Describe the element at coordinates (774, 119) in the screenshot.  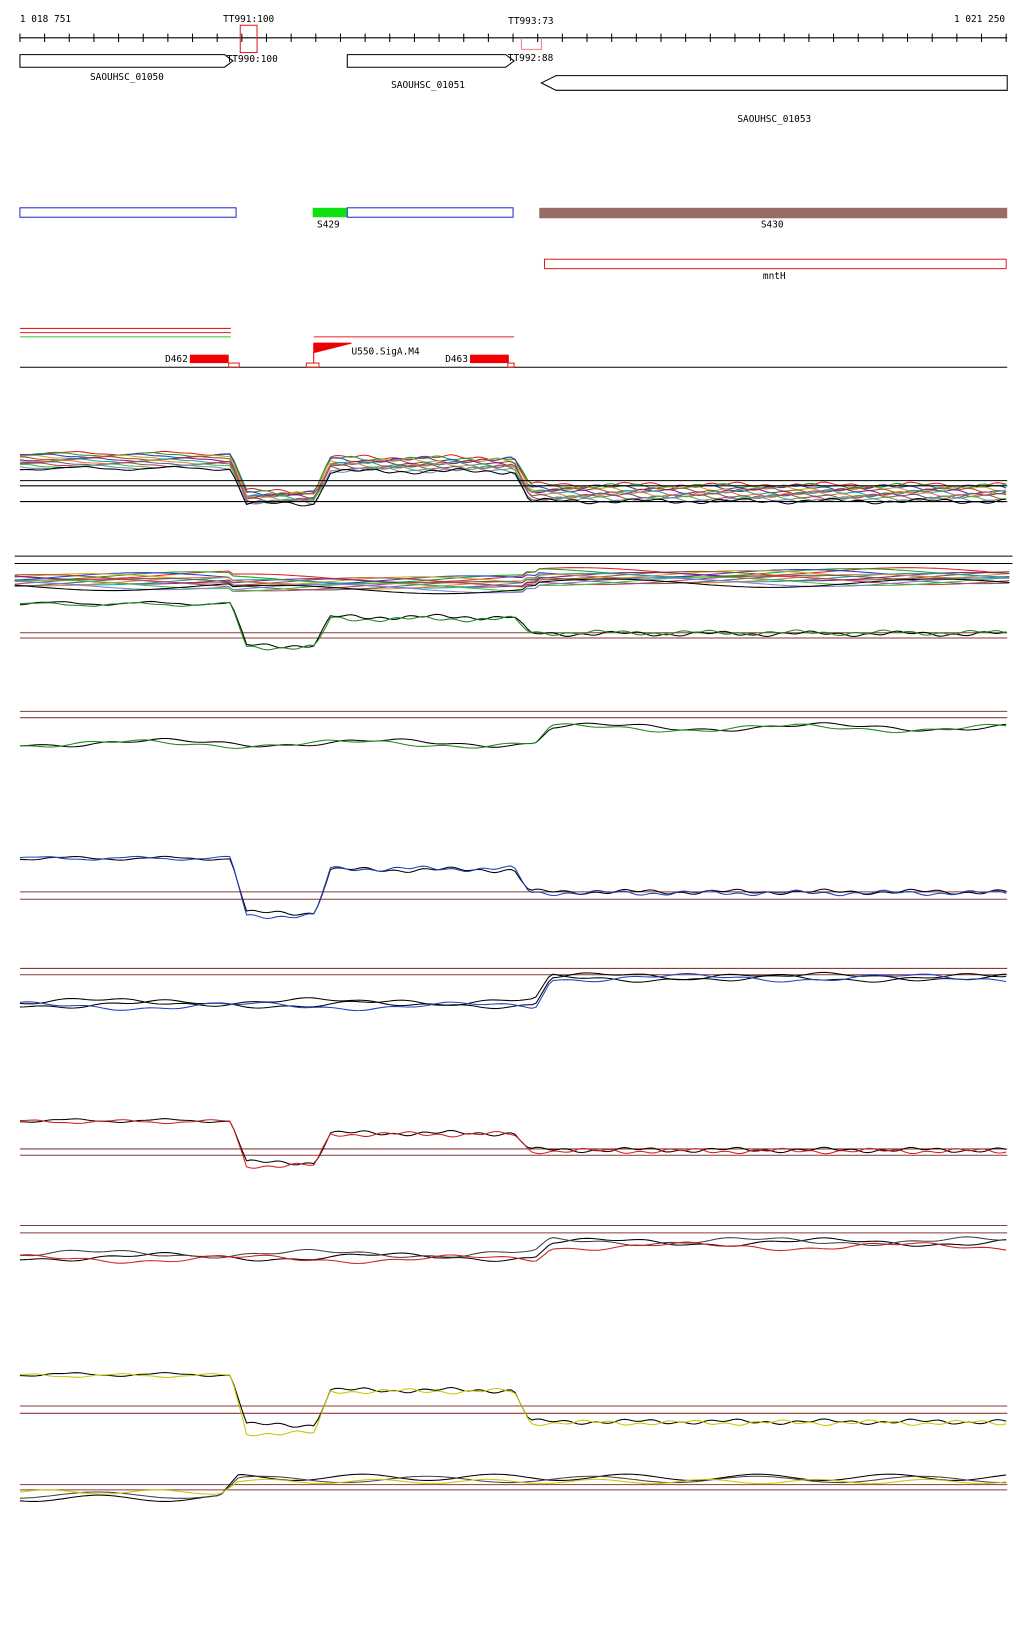
I see `gene-label: SAOUHSC_01053` at that location.